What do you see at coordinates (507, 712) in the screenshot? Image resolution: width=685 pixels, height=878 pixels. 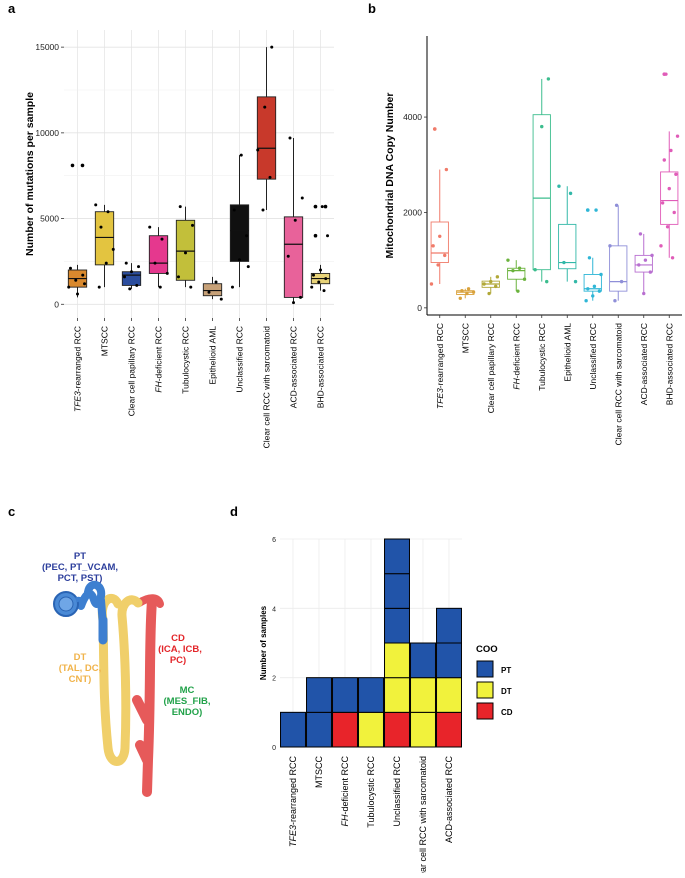 I see `d-legend-label-cd: CD` at bounding box center [507, 712].